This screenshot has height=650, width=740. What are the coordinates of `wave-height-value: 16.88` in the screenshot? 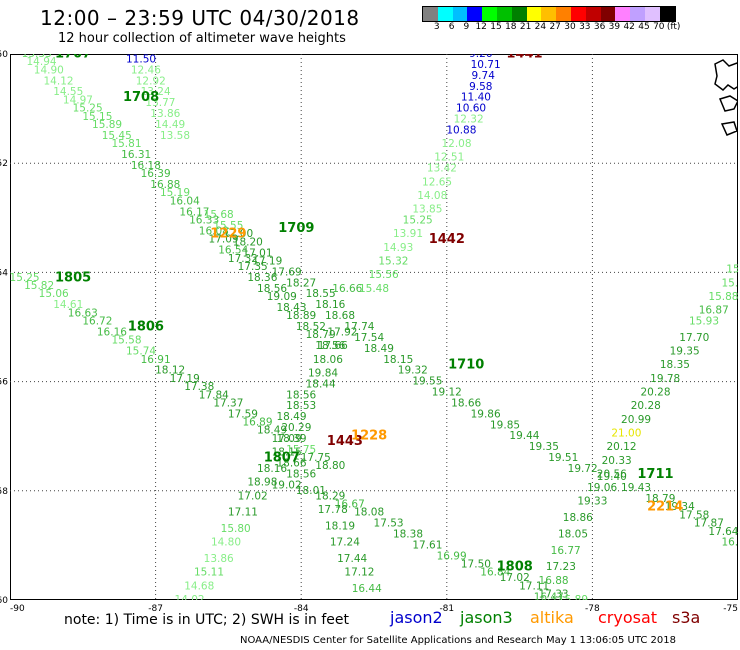 It's located at (554, 581).